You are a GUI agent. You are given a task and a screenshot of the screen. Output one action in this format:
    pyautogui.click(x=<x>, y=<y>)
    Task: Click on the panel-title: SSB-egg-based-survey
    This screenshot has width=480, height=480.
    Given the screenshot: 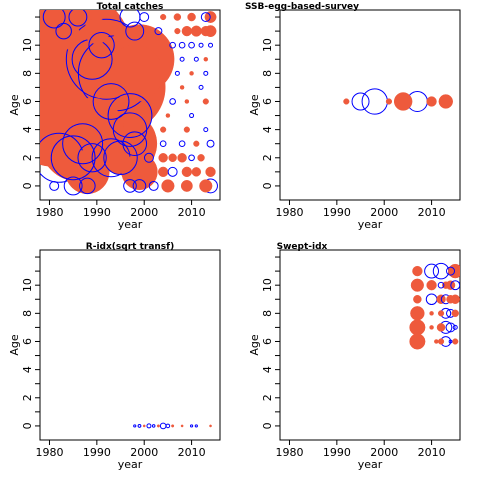 What is the action you would take?
    pyautogui.click(x=302, y=7)
    